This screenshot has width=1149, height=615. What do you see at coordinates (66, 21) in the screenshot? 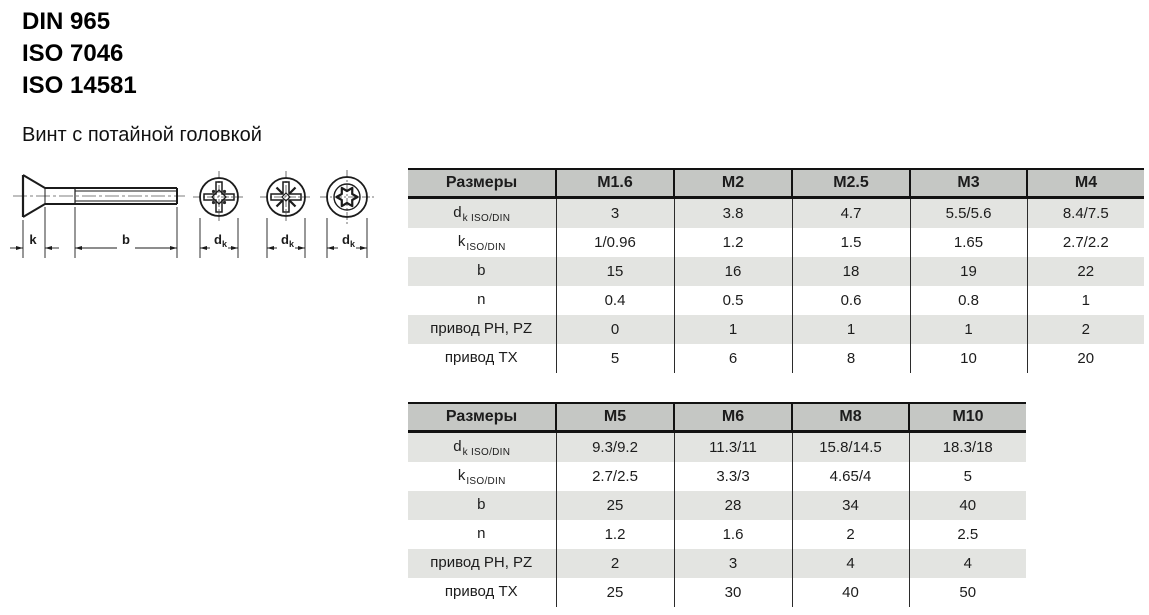
I see `standard-din: DIN 965` at bounding box center [66, 21].